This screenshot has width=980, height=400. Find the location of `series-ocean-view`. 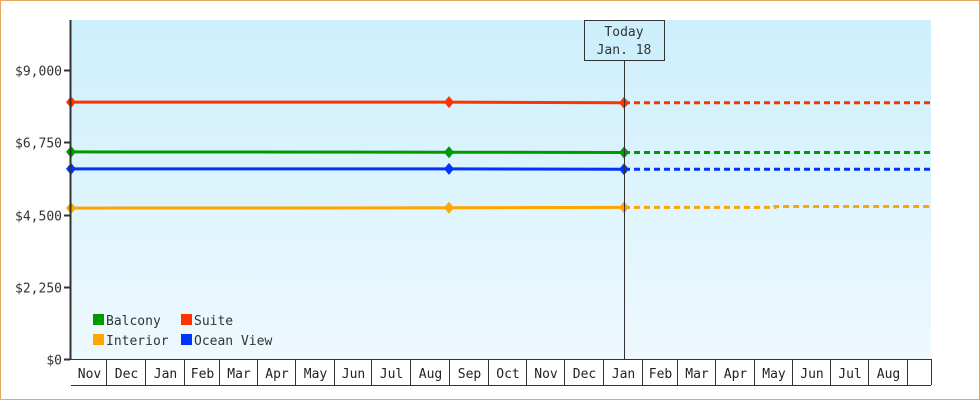

series-ocean-view is located at coordinates (498, 169).